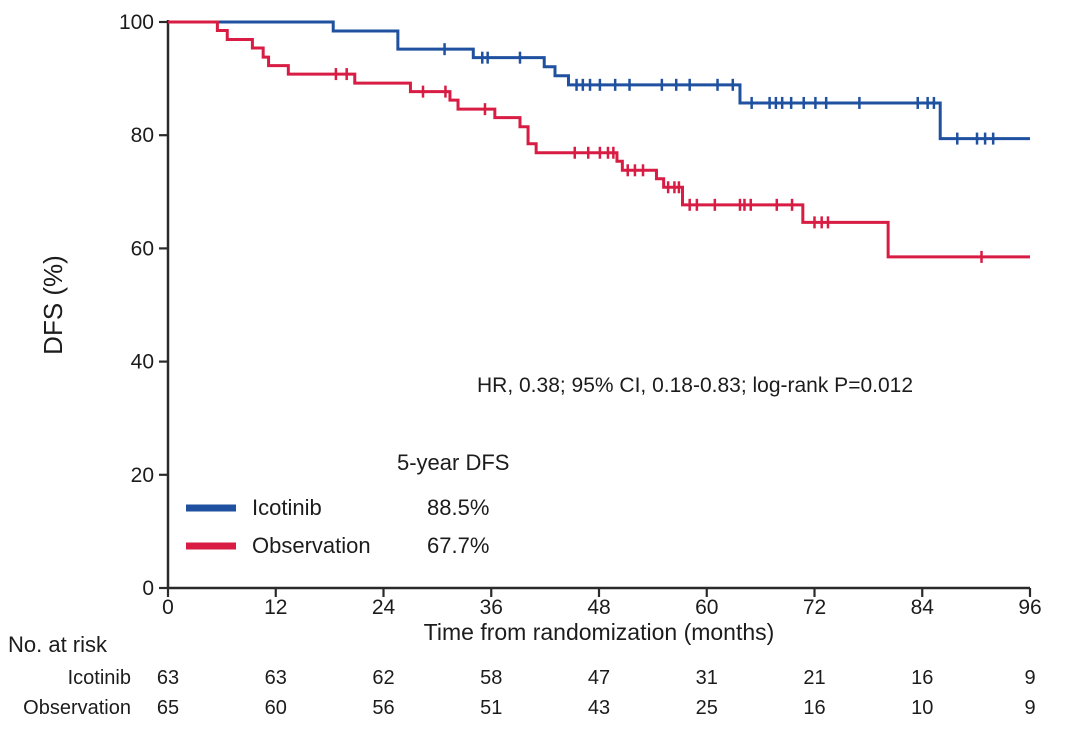 The height and width of the screenshot is (742, 1080). Describe the element at coordinates (707, 708) in the screenshot. I see `risk-count: 25` at that location.